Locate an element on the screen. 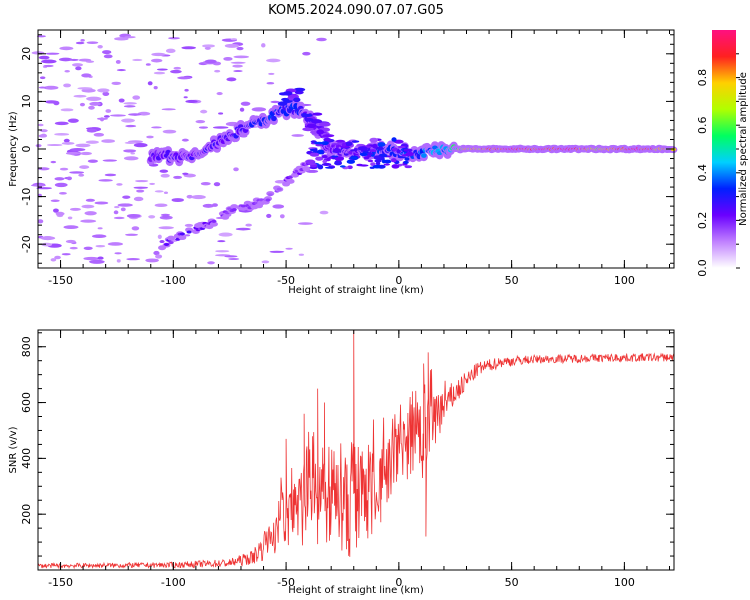  colorbar-tick-label: 0.4 is located at coordinates (702, 173).